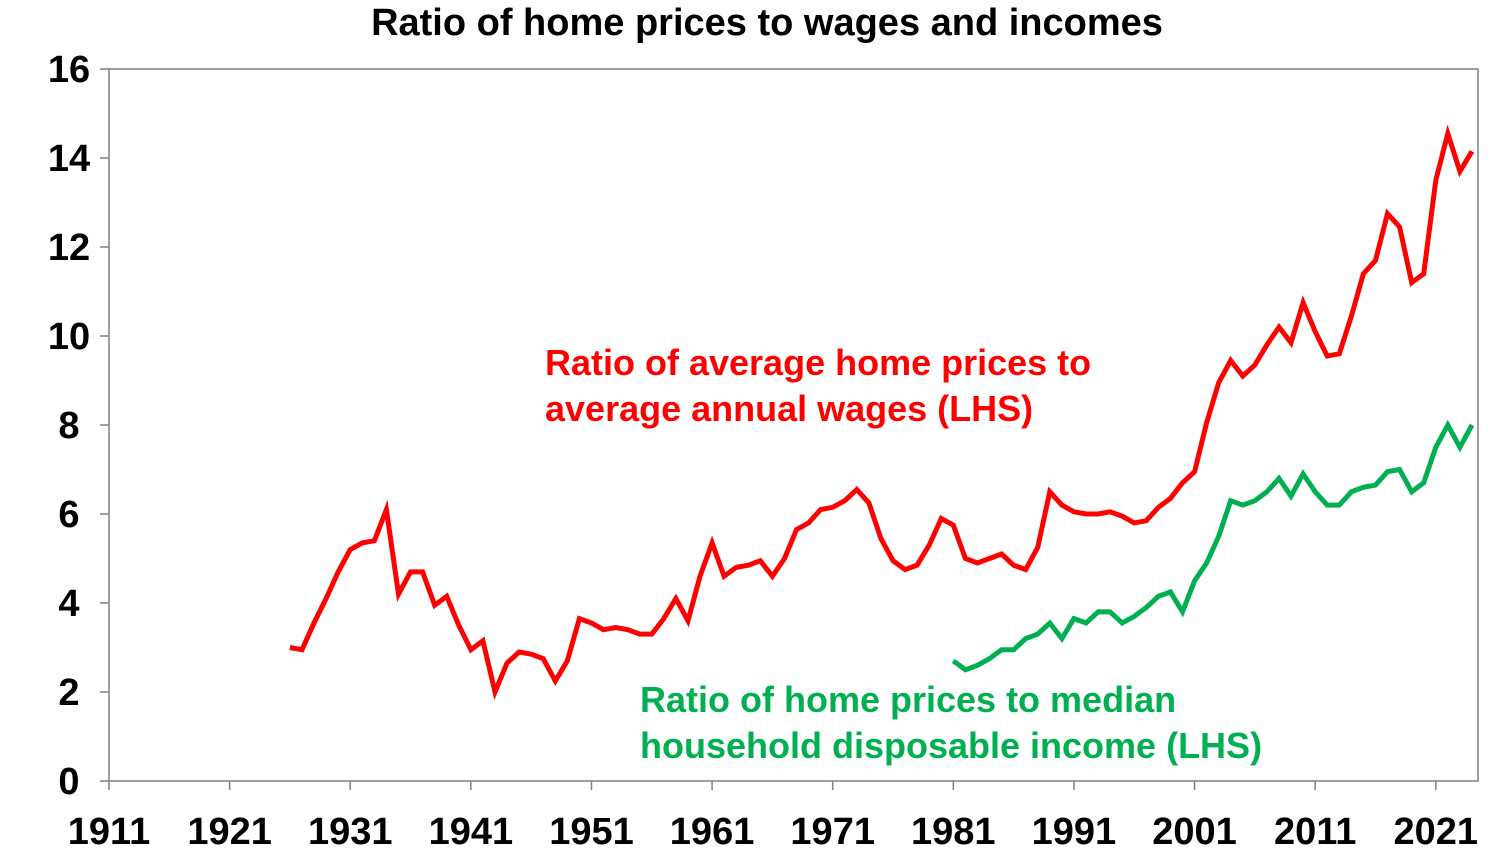 The height and width of the screenshot is (852, 1492). I want to click on red-series-label-line-2: average annual wages (LHS), so click(789, 408).